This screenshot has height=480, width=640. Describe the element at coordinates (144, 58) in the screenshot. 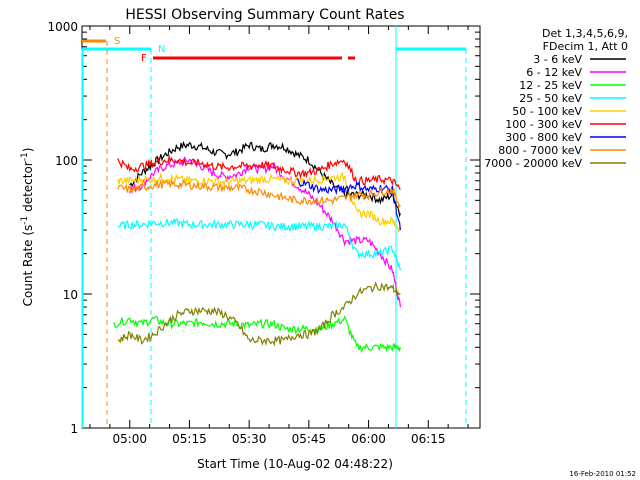

I see `flag-f-label: F` at that location.